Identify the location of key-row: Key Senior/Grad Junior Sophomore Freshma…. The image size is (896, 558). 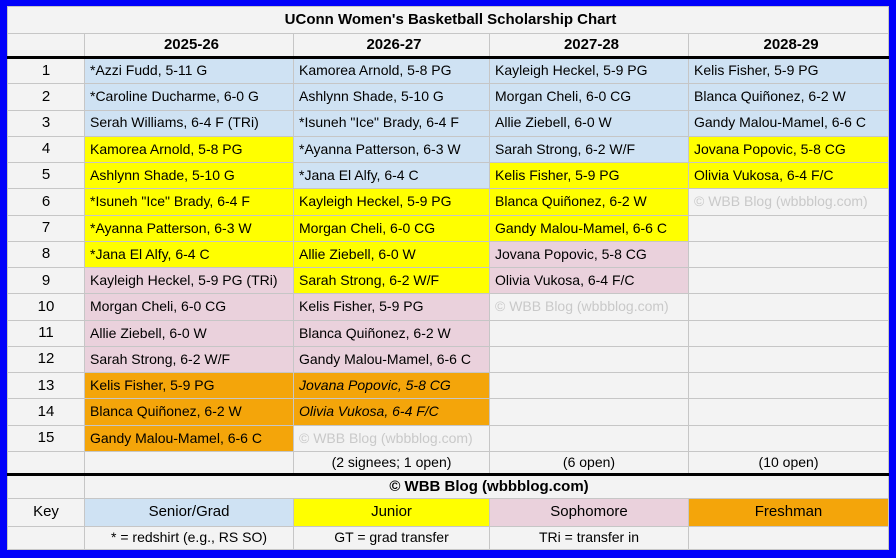
(448, 512).